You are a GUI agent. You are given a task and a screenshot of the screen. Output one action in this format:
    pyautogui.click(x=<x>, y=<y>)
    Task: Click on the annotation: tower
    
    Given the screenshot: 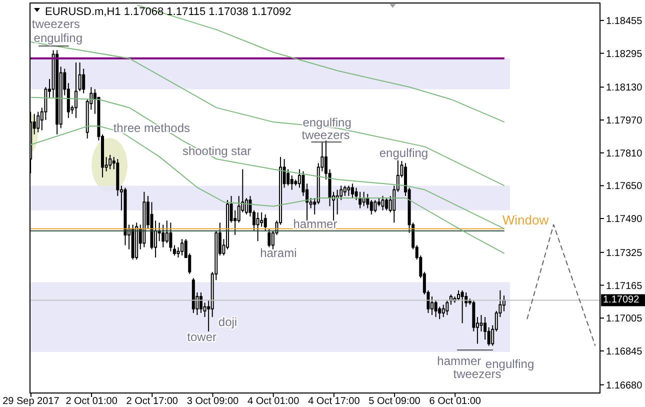 What is the action you would take?
    pyautogui.click(x=202, y=337)
    